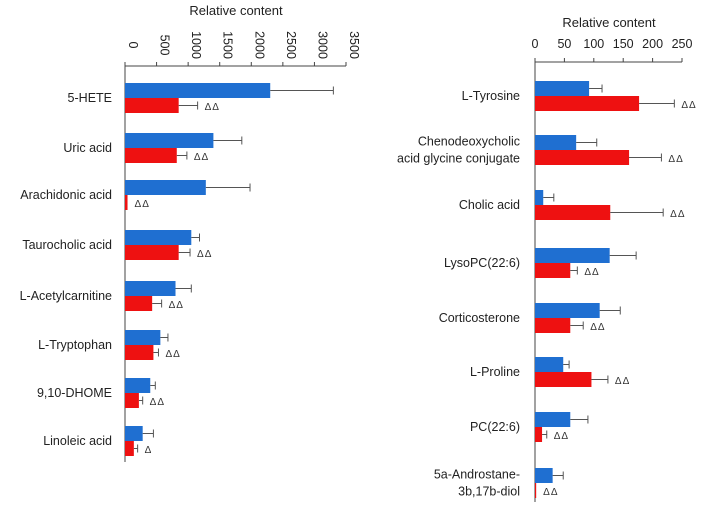 The height and width of the screenshot is (515, 709). What do you see at coordinates (165, 45) in the screenshot?
I see `x-tick-label-left: 500` at bounding box center [165, 45].